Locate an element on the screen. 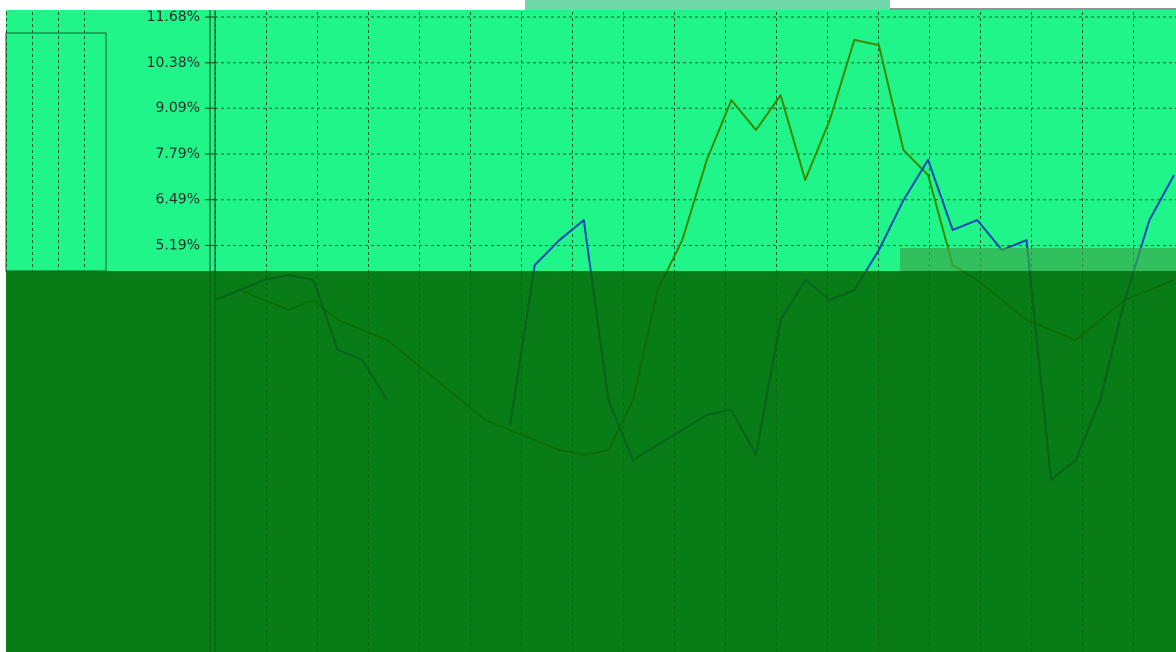 Image resolution: width=1176 pixels, height=652 pixels. y-tick-label: 5.19% is located at coordinates (178, 245).